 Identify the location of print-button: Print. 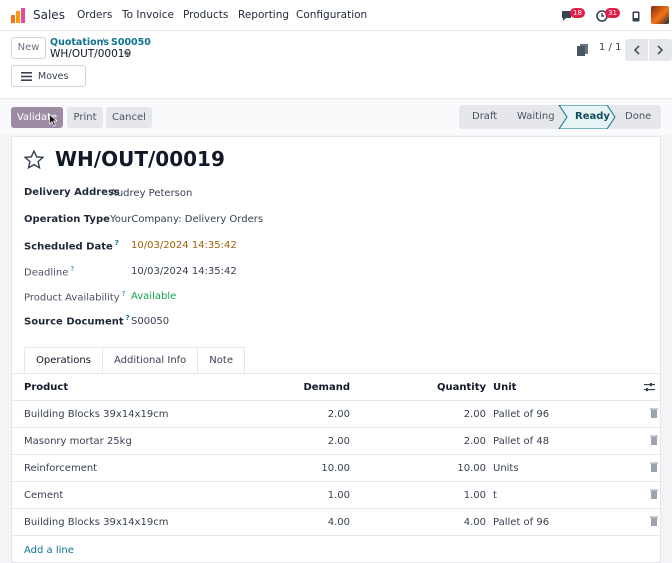
(85, 117).